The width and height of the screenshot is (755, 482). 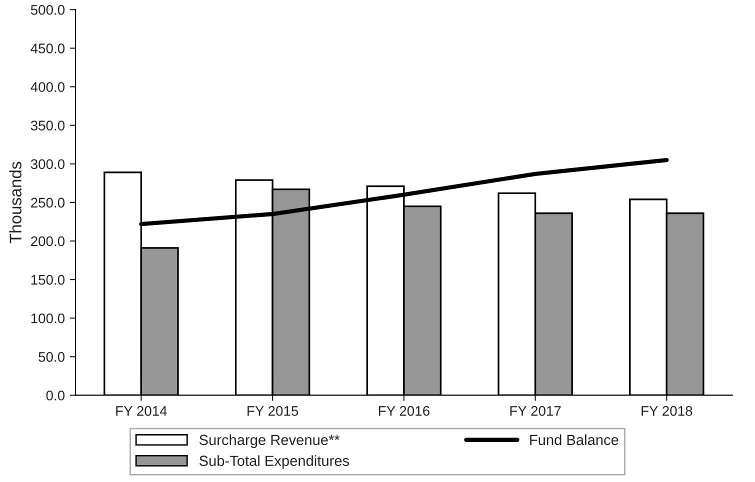 What do you see at coordinates (141, 411) in the screenshot?
I see `x-tick-label: FY 2014` at bounding box center [141, 411].